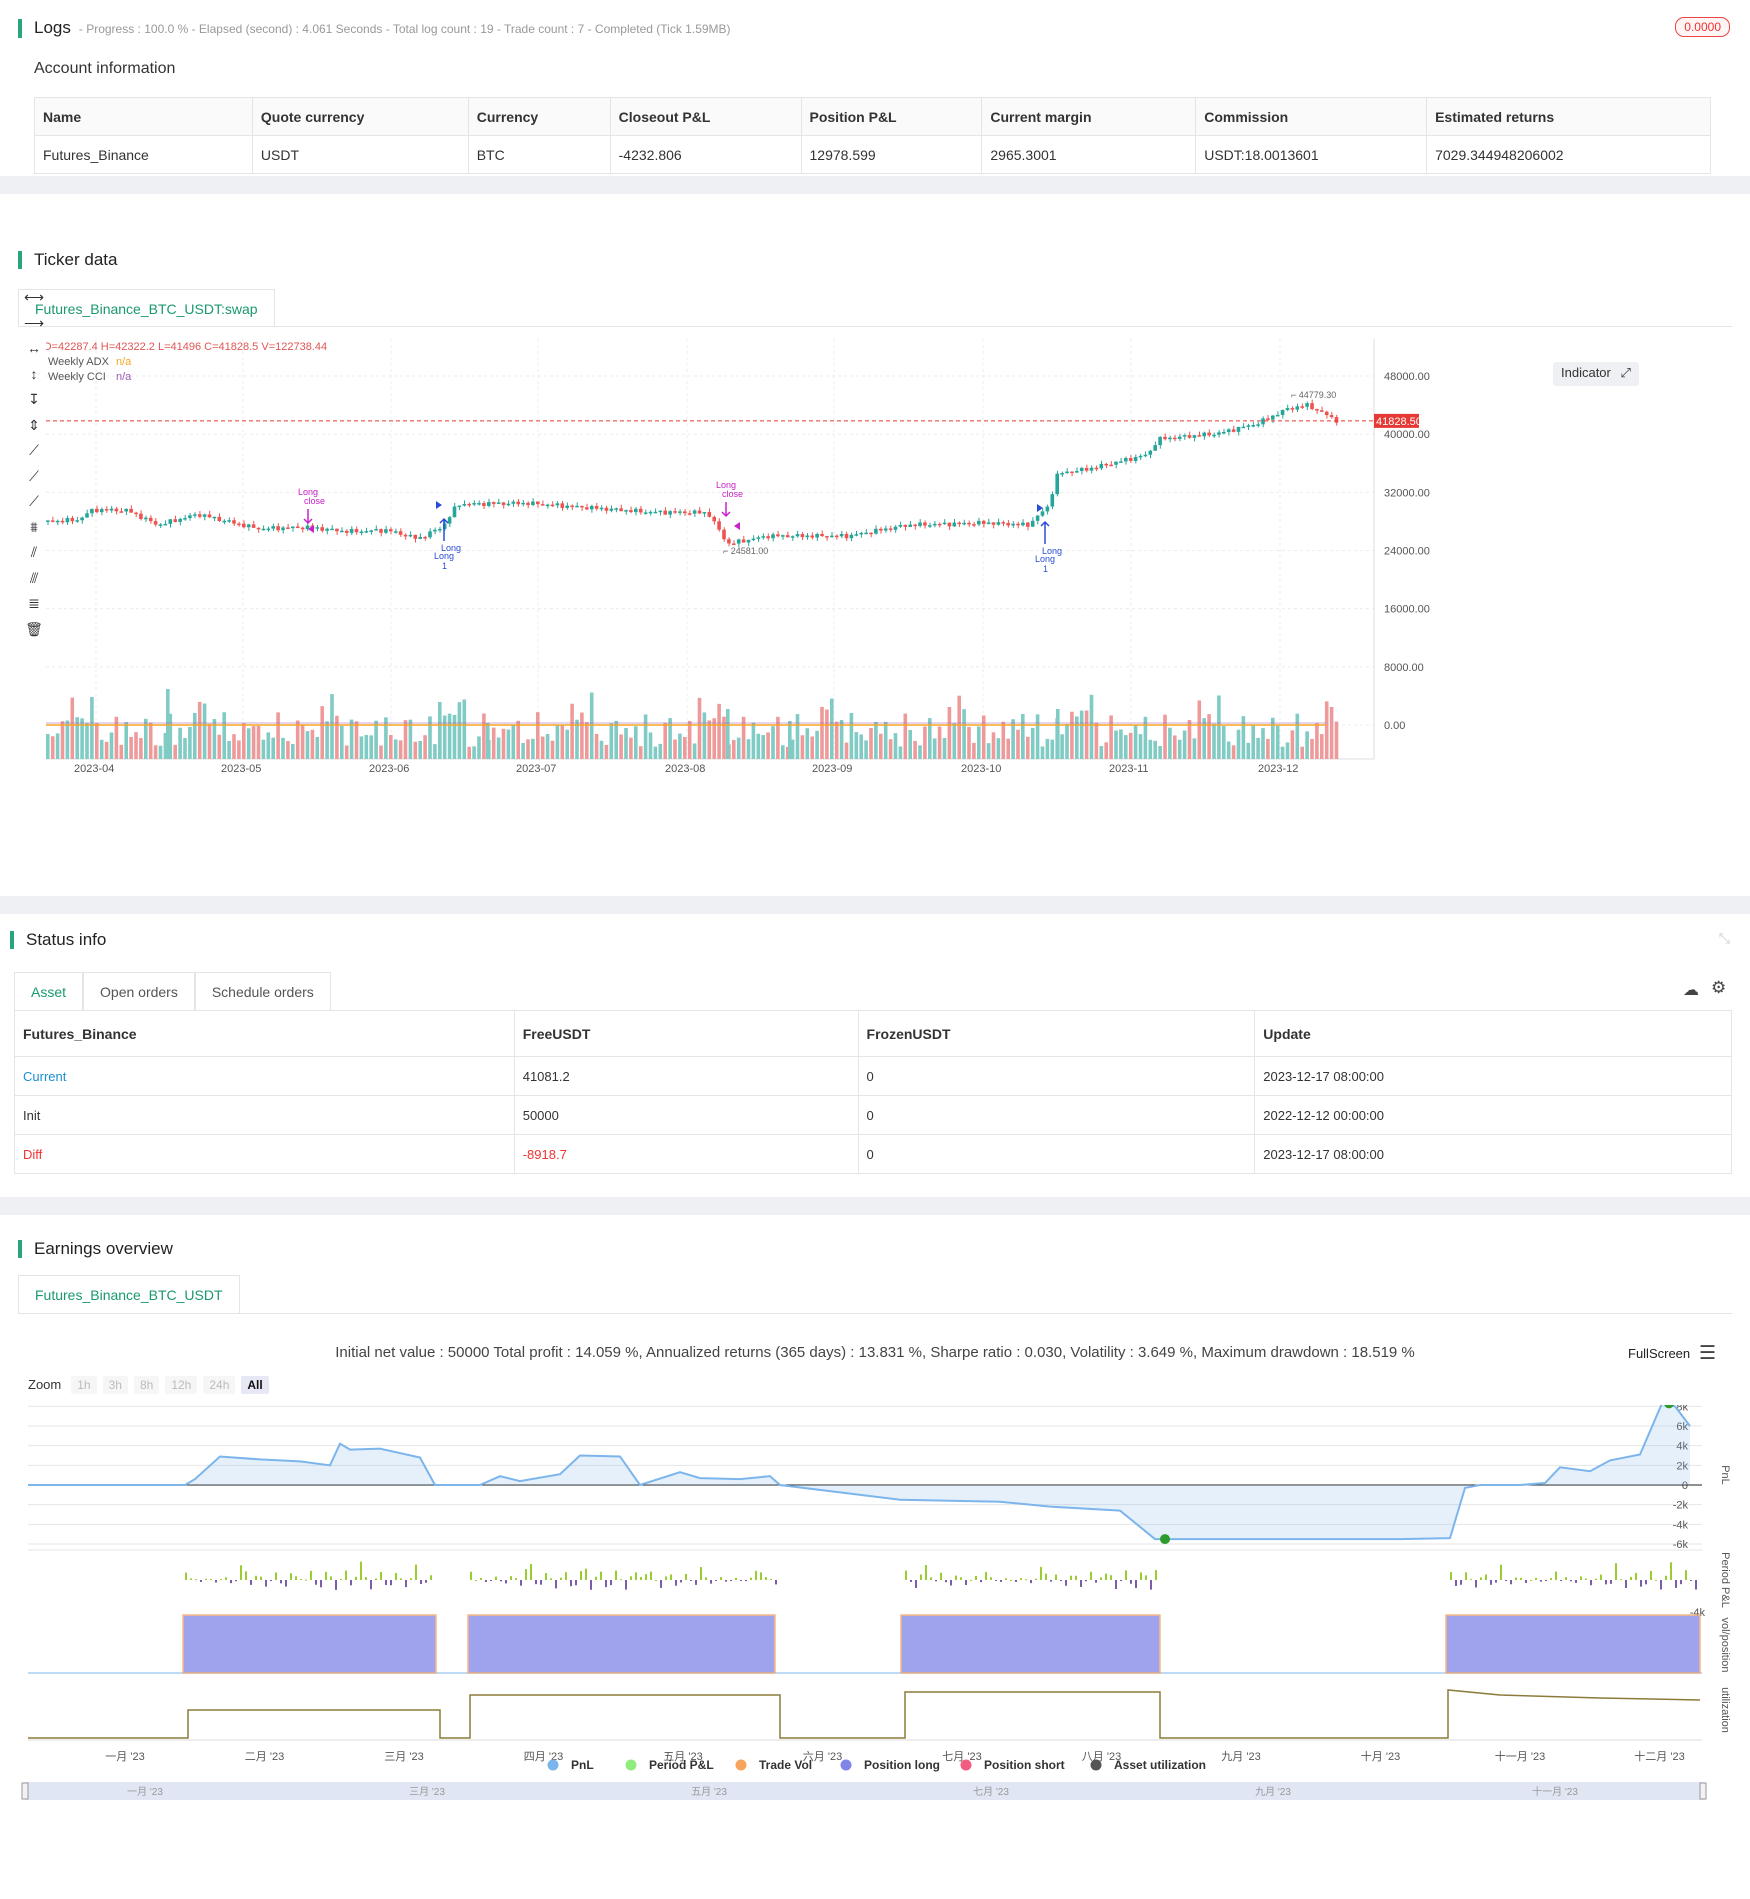  What do you see at coordinates (902, 1765) in the screenshot?
I see `legend-item: Position long` at bounding box center [902, 1765].